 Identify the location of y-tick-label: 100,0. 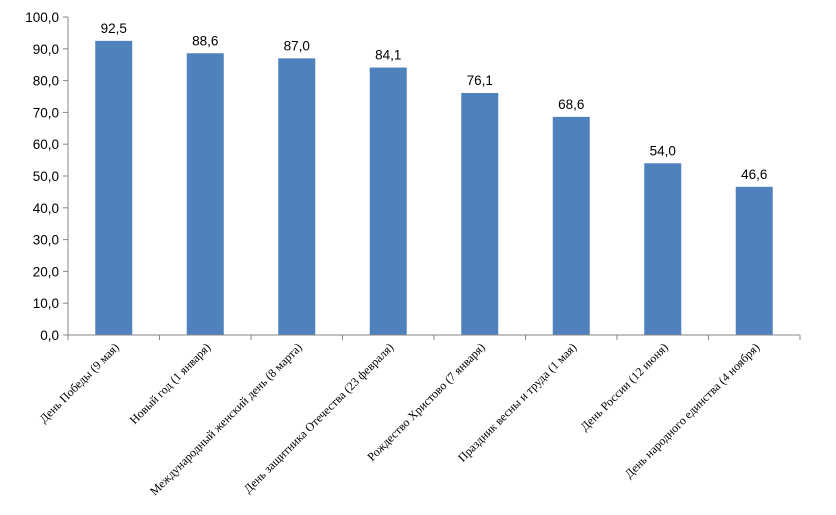
(42, 17).